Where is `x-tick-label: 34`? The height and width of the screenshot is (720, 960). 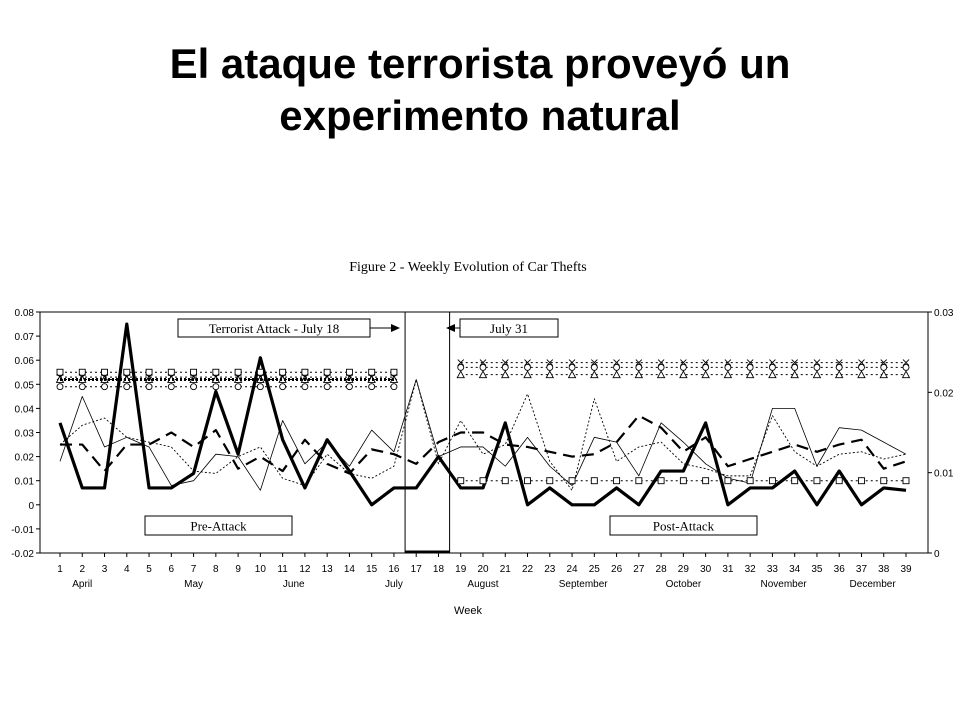 x-tick-label: 34 is located at coordinates (795, 569).